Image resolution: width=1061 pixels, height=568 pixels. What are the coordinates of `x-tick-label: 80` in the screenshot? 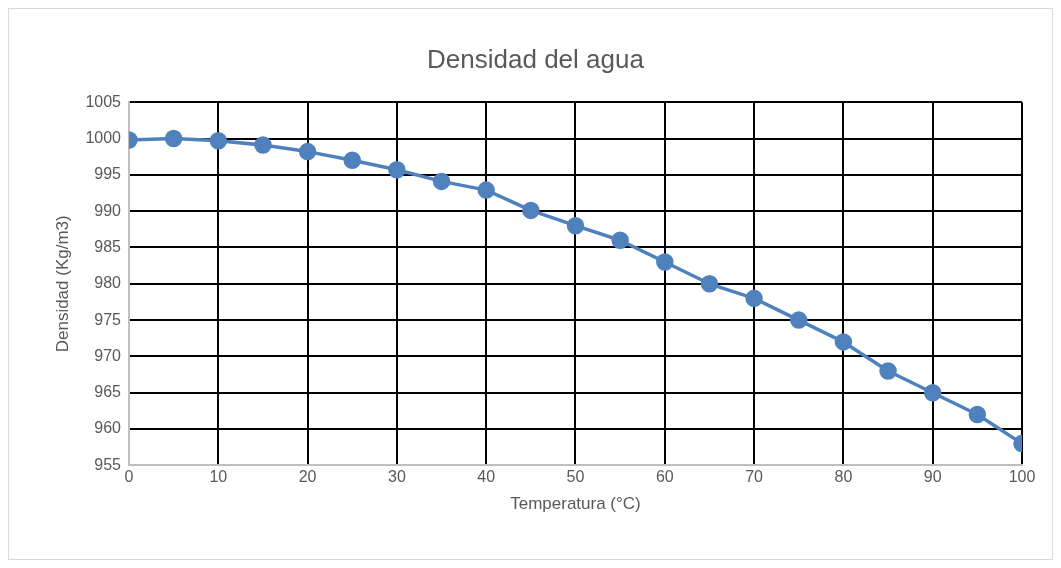 It's located at (843, 477).